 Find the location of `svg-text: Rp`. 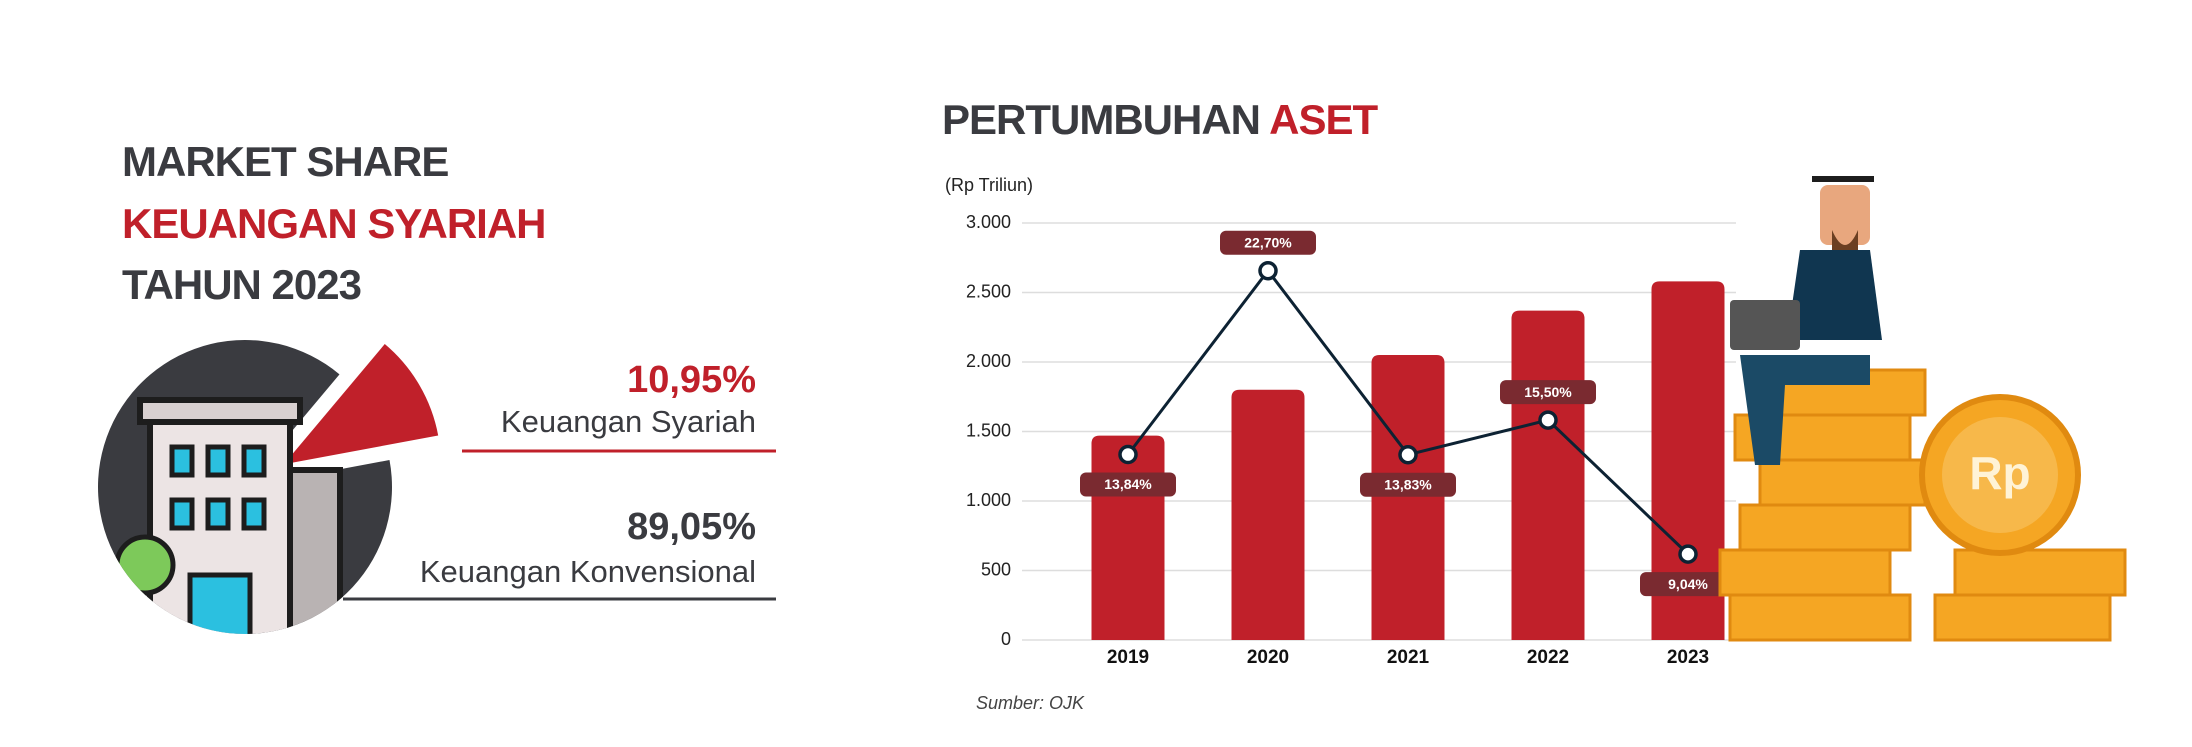

svg-text: Rp is located at coordinates (1999, 473).